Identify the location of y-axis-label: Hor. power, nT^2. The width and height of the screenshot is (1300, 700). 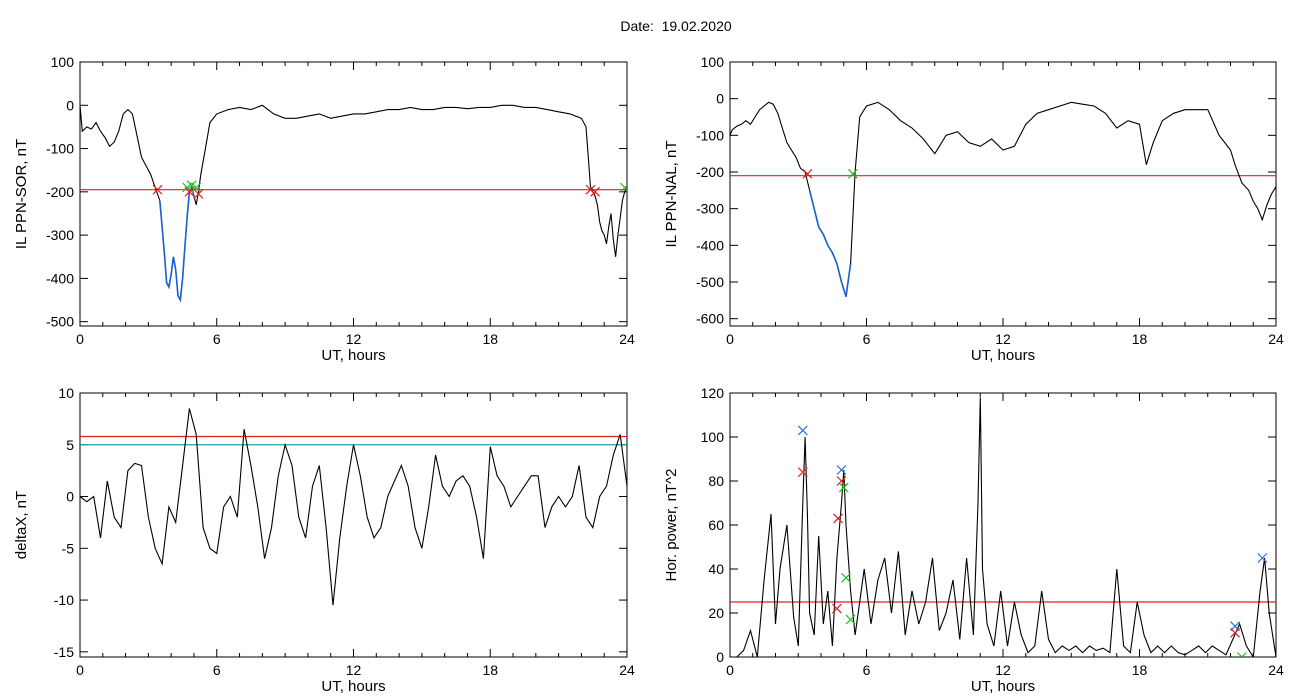
(671, 525).